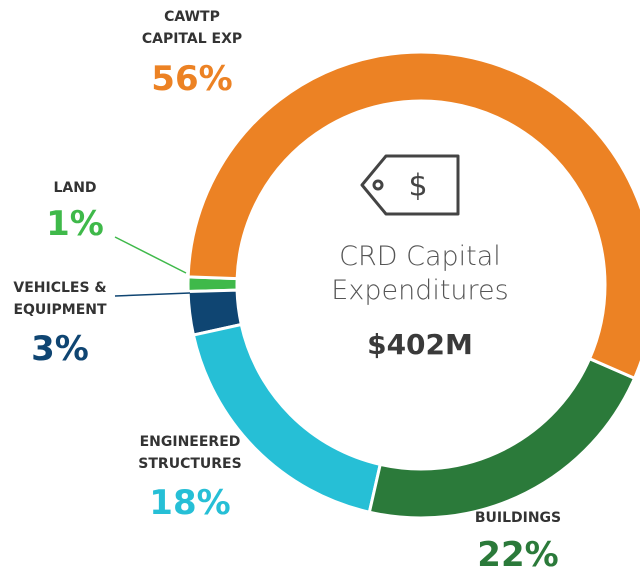  I want to click on value-label: 1%, so click(75, 224).